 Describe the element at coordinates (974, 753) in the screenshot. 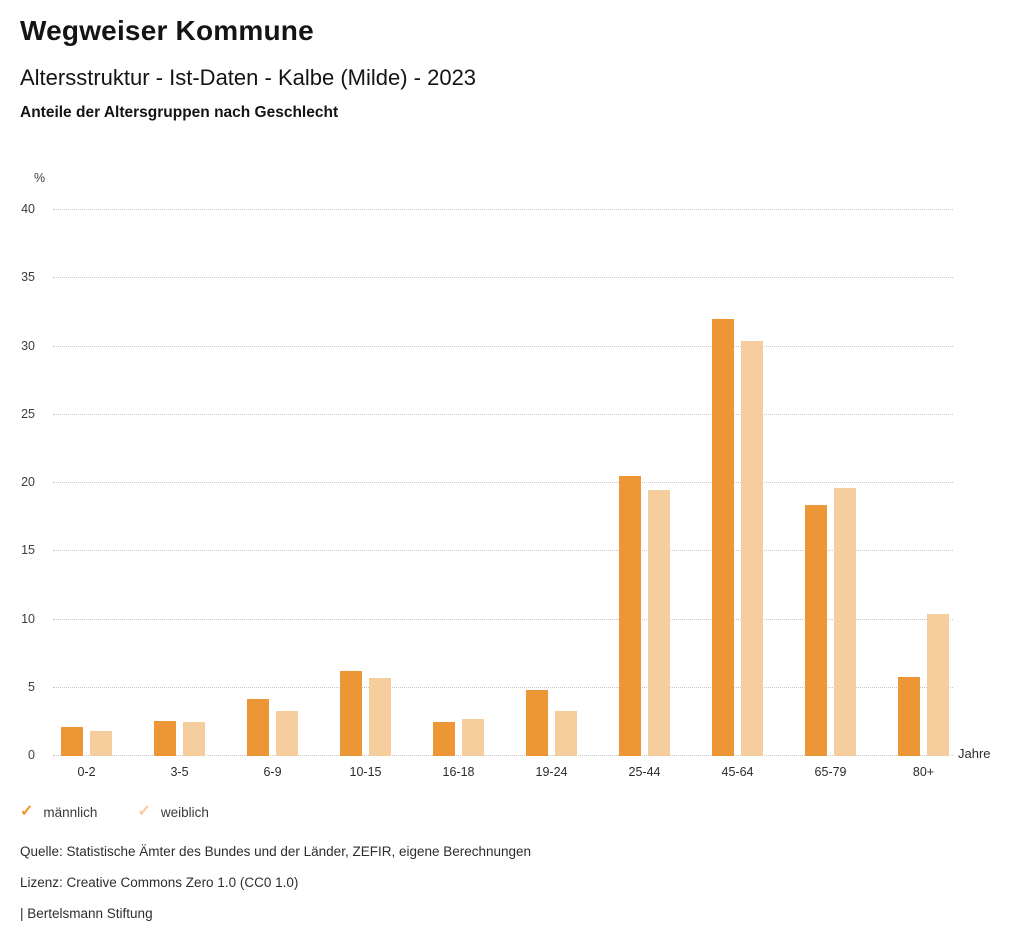

I see `x-axis-unit-label: Jahre` at that location.